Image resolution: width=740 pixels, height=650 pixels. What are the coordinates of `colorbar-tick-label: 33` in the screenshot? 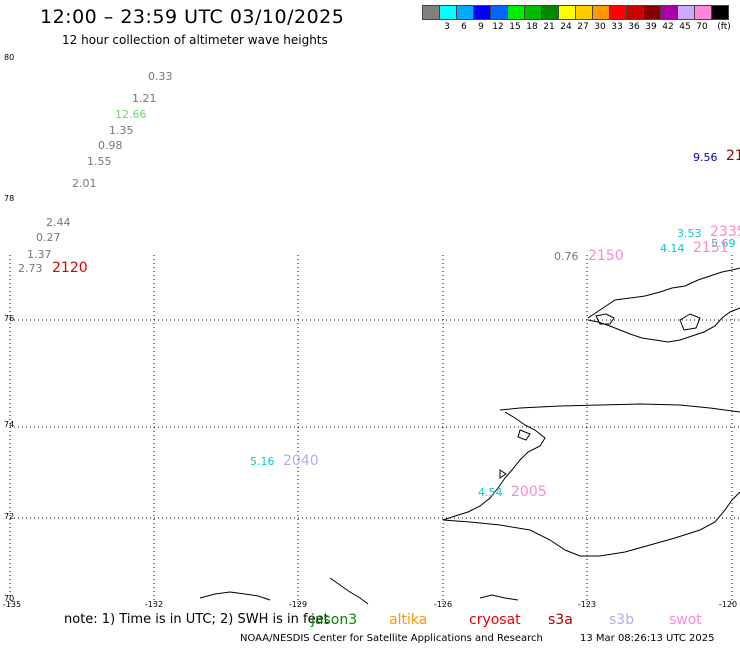 It's located at (617, 27).